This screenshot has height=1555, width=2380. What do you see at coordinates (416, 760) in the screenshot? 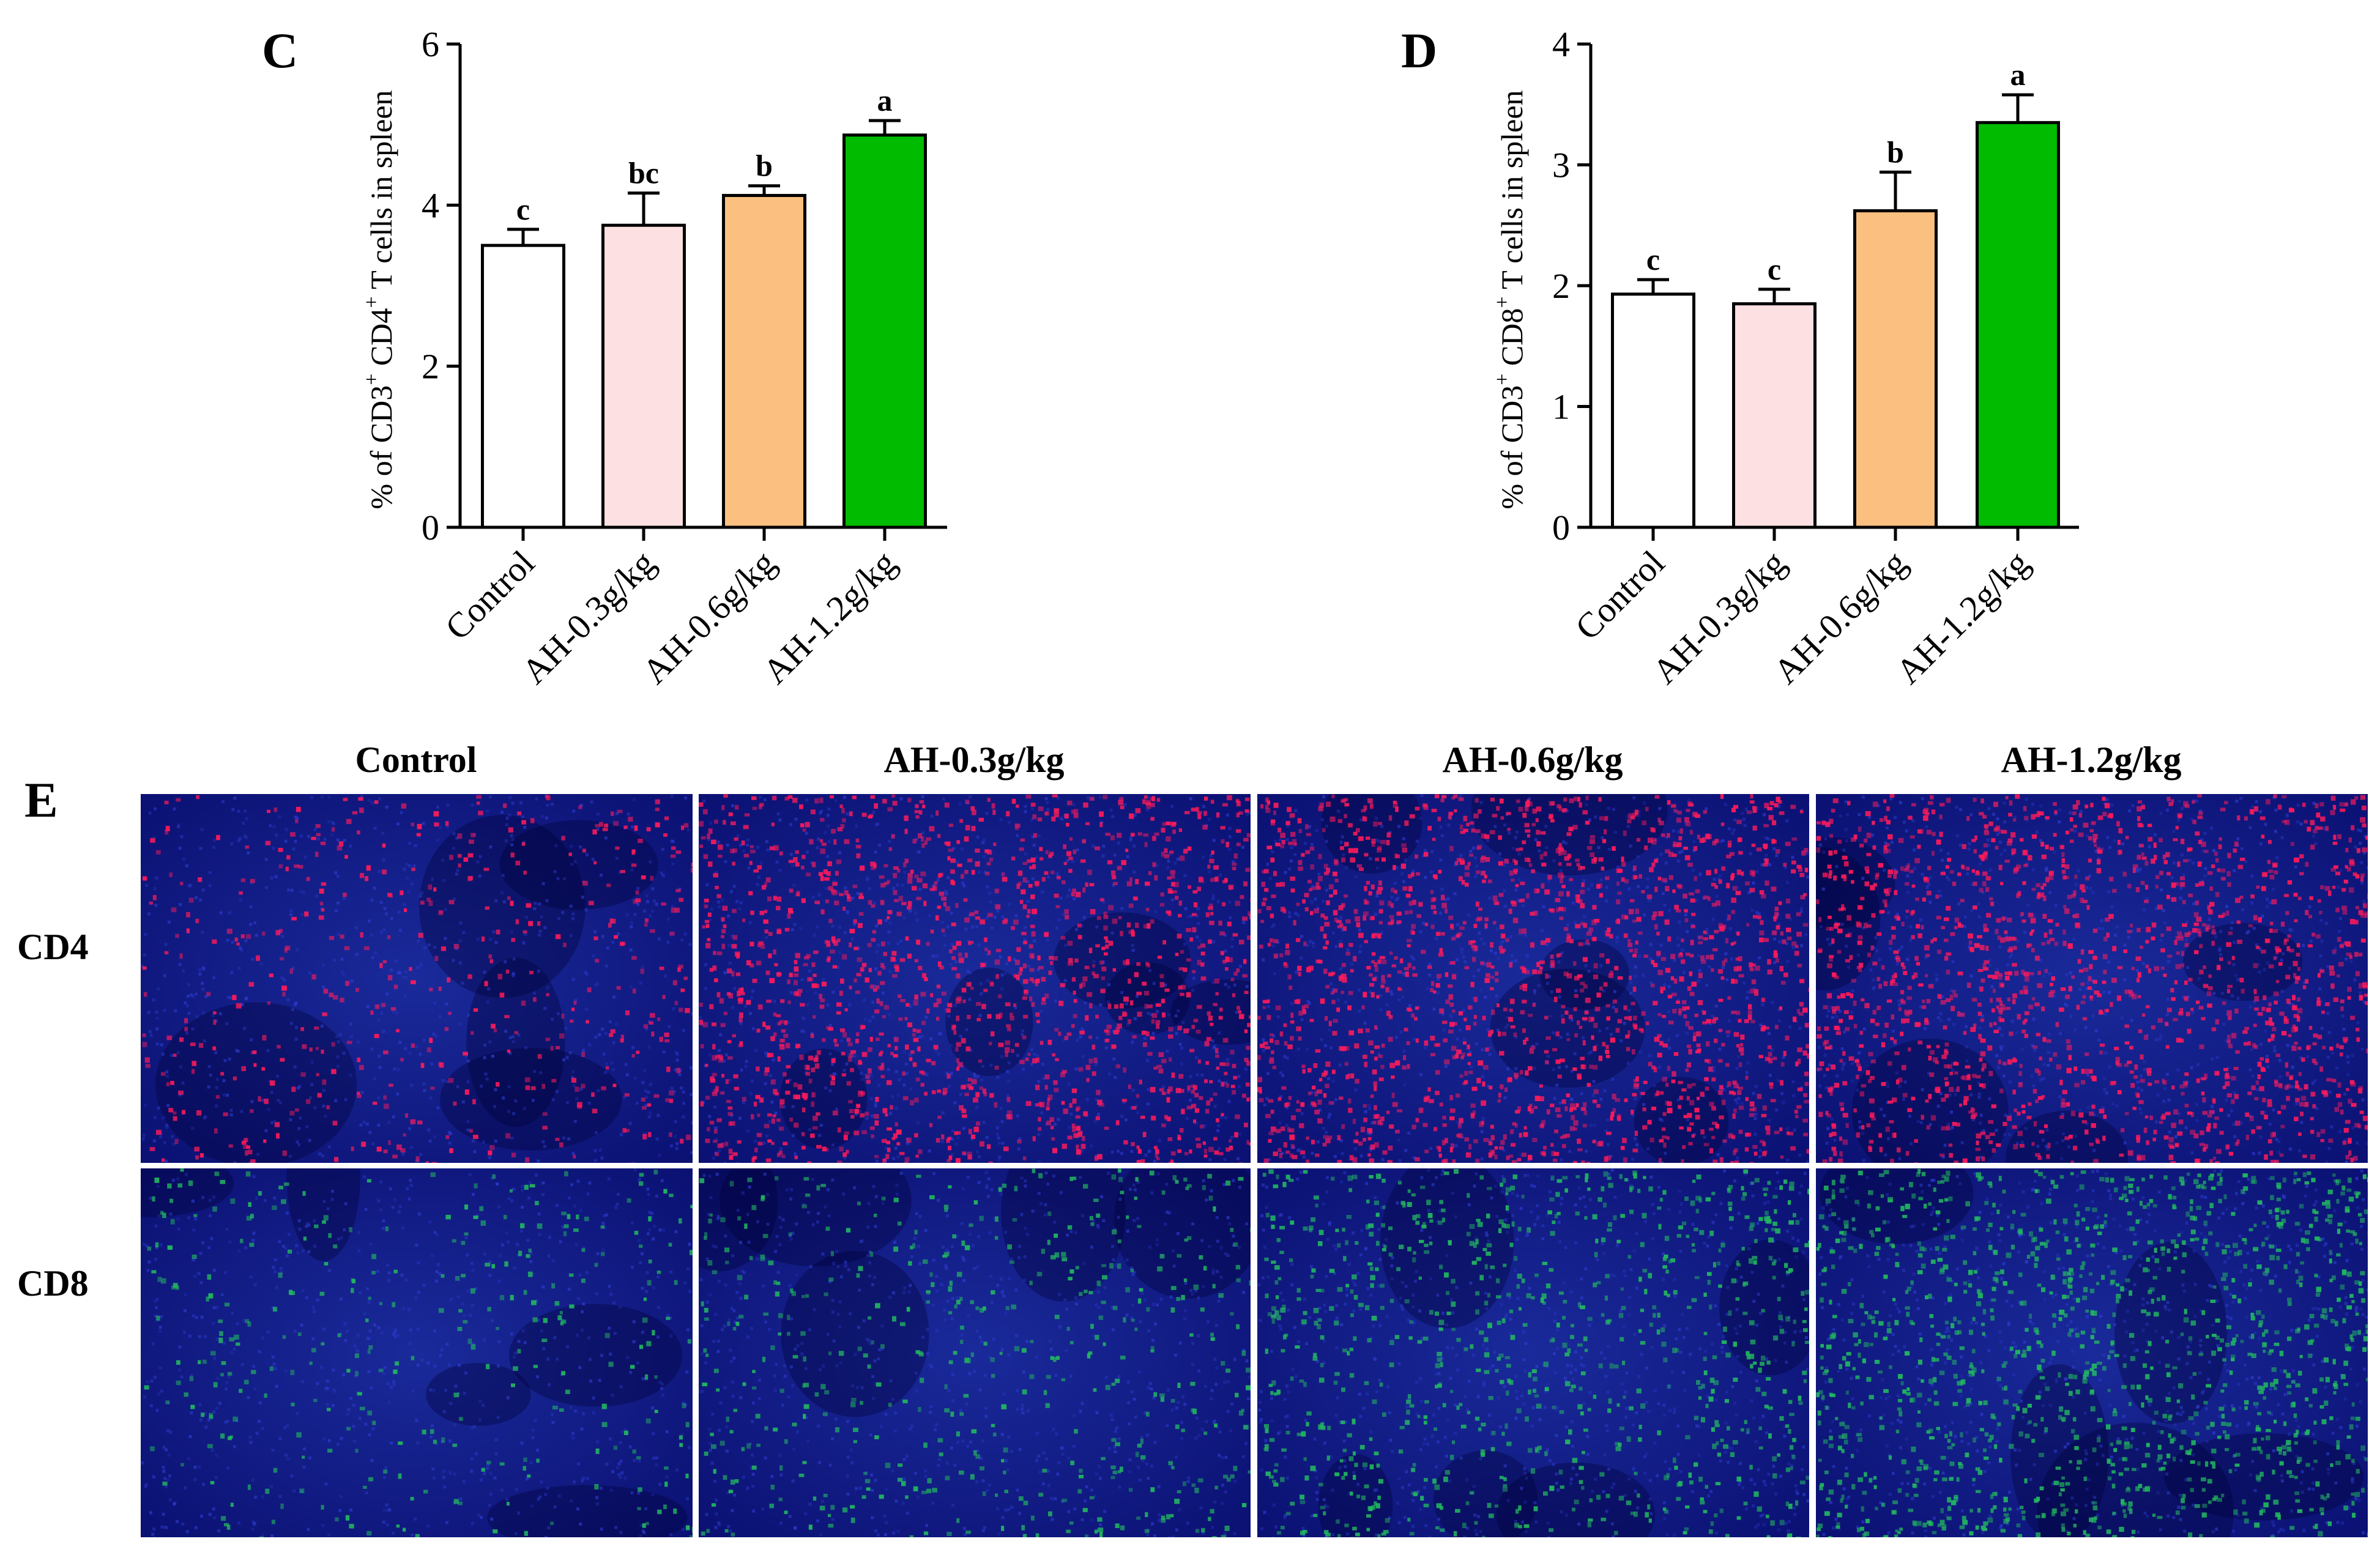
I see `column-title-control: Control` at bounding box center [416, 760].